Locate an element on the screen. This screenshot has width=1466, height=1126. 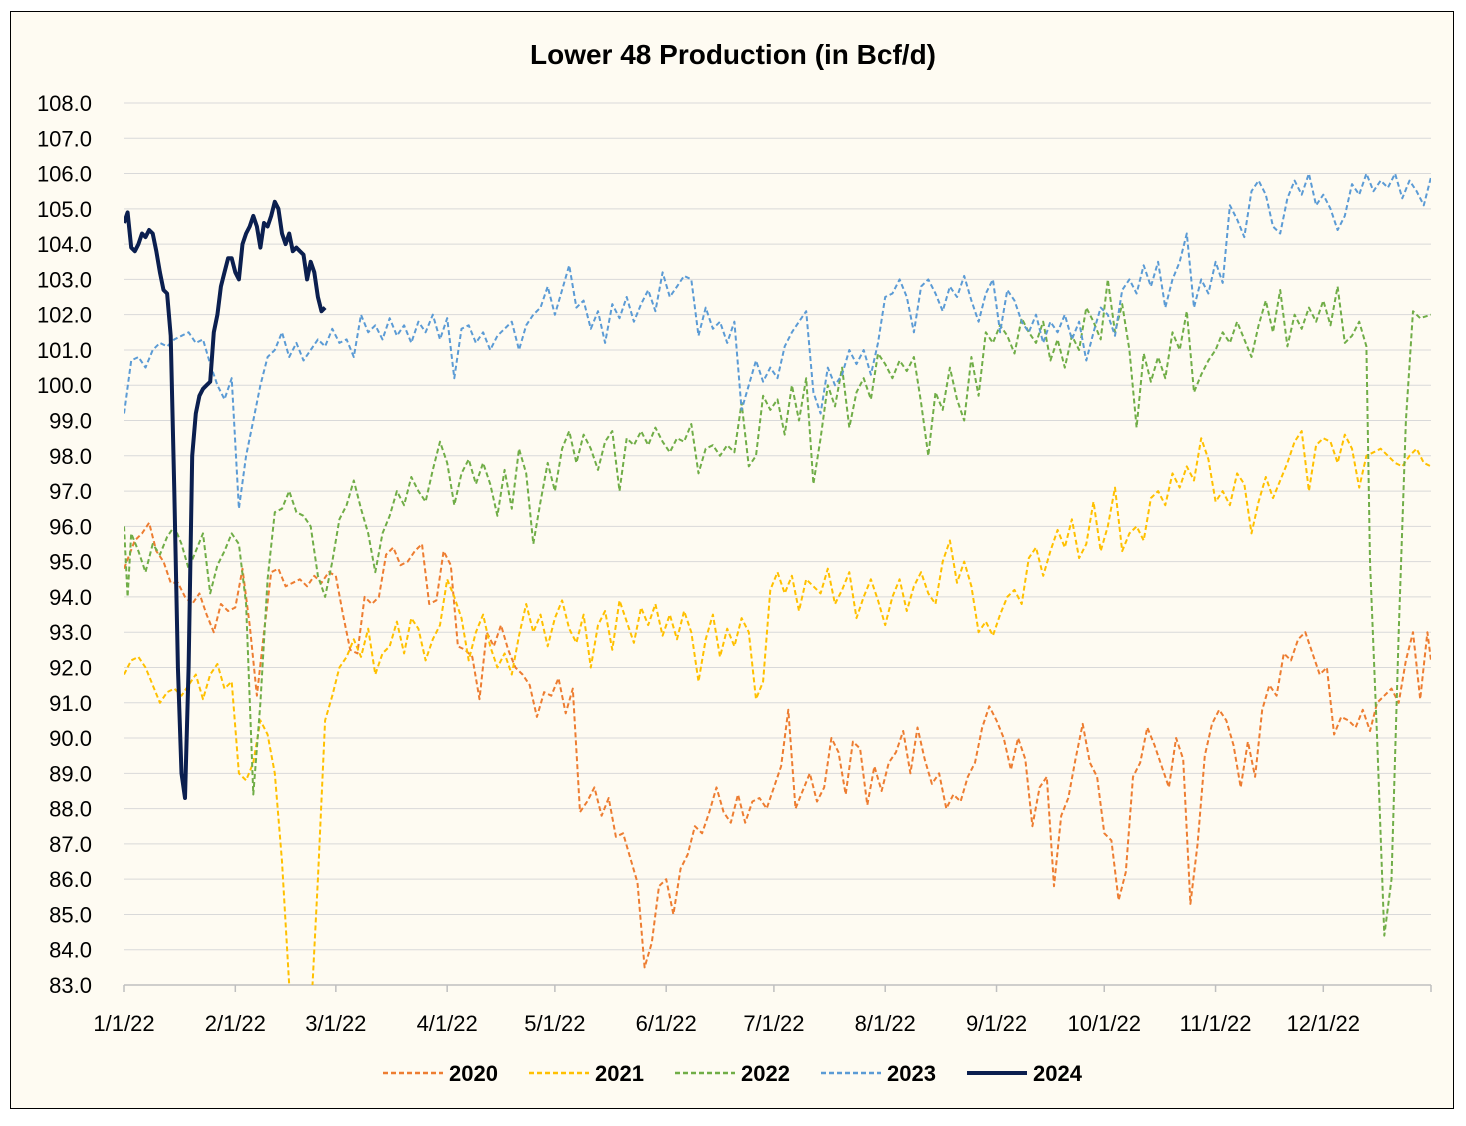
x-tick-label: 5/1/22 is located at coordinates (554, 1023).